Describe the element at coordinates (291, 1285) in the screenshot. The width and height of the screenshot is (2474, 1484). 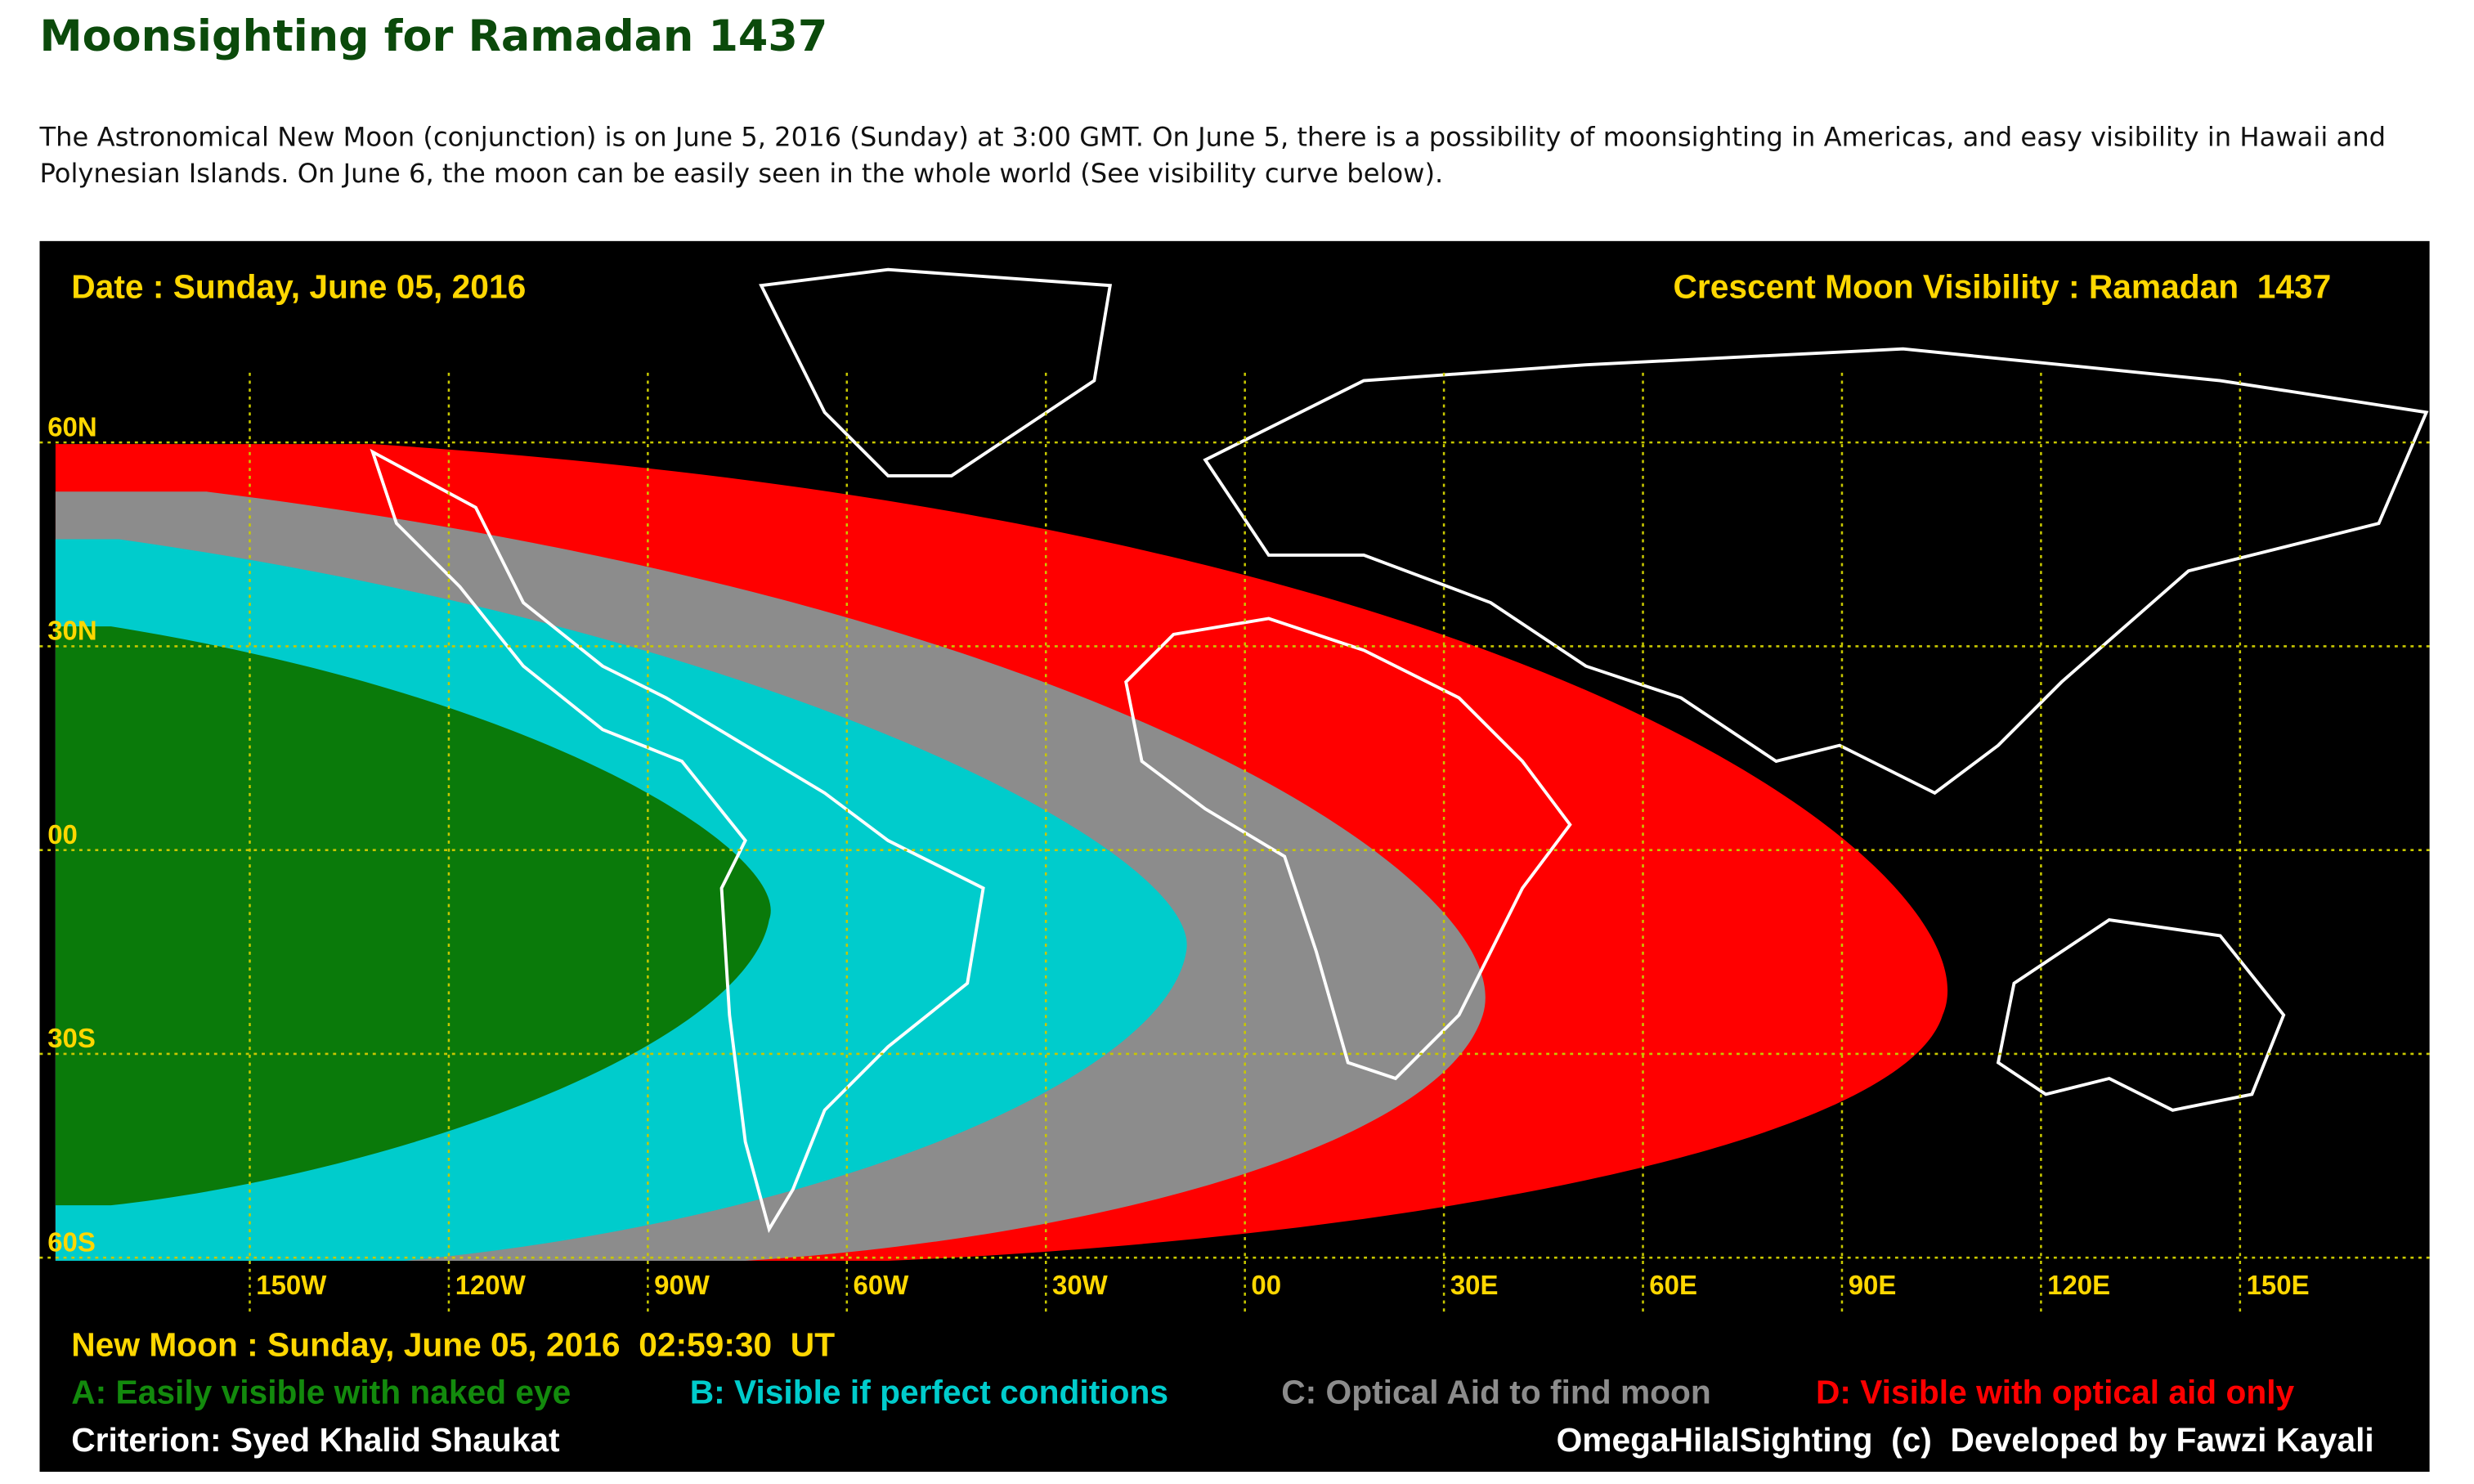
I see `lon-label: 150W` at that location.